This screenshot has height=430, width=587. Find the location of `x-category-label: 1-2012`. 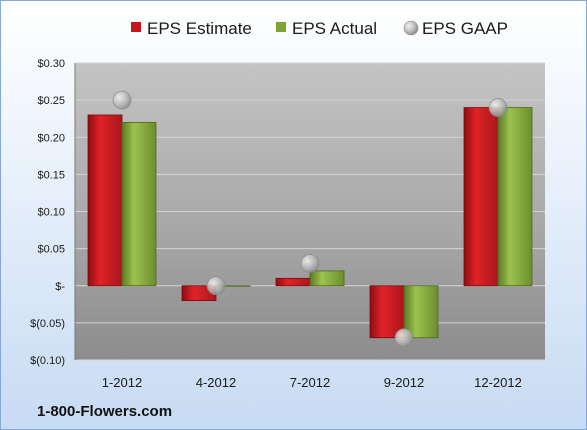

x-category-label: 1-2012 is located at coordinates (122, 382).